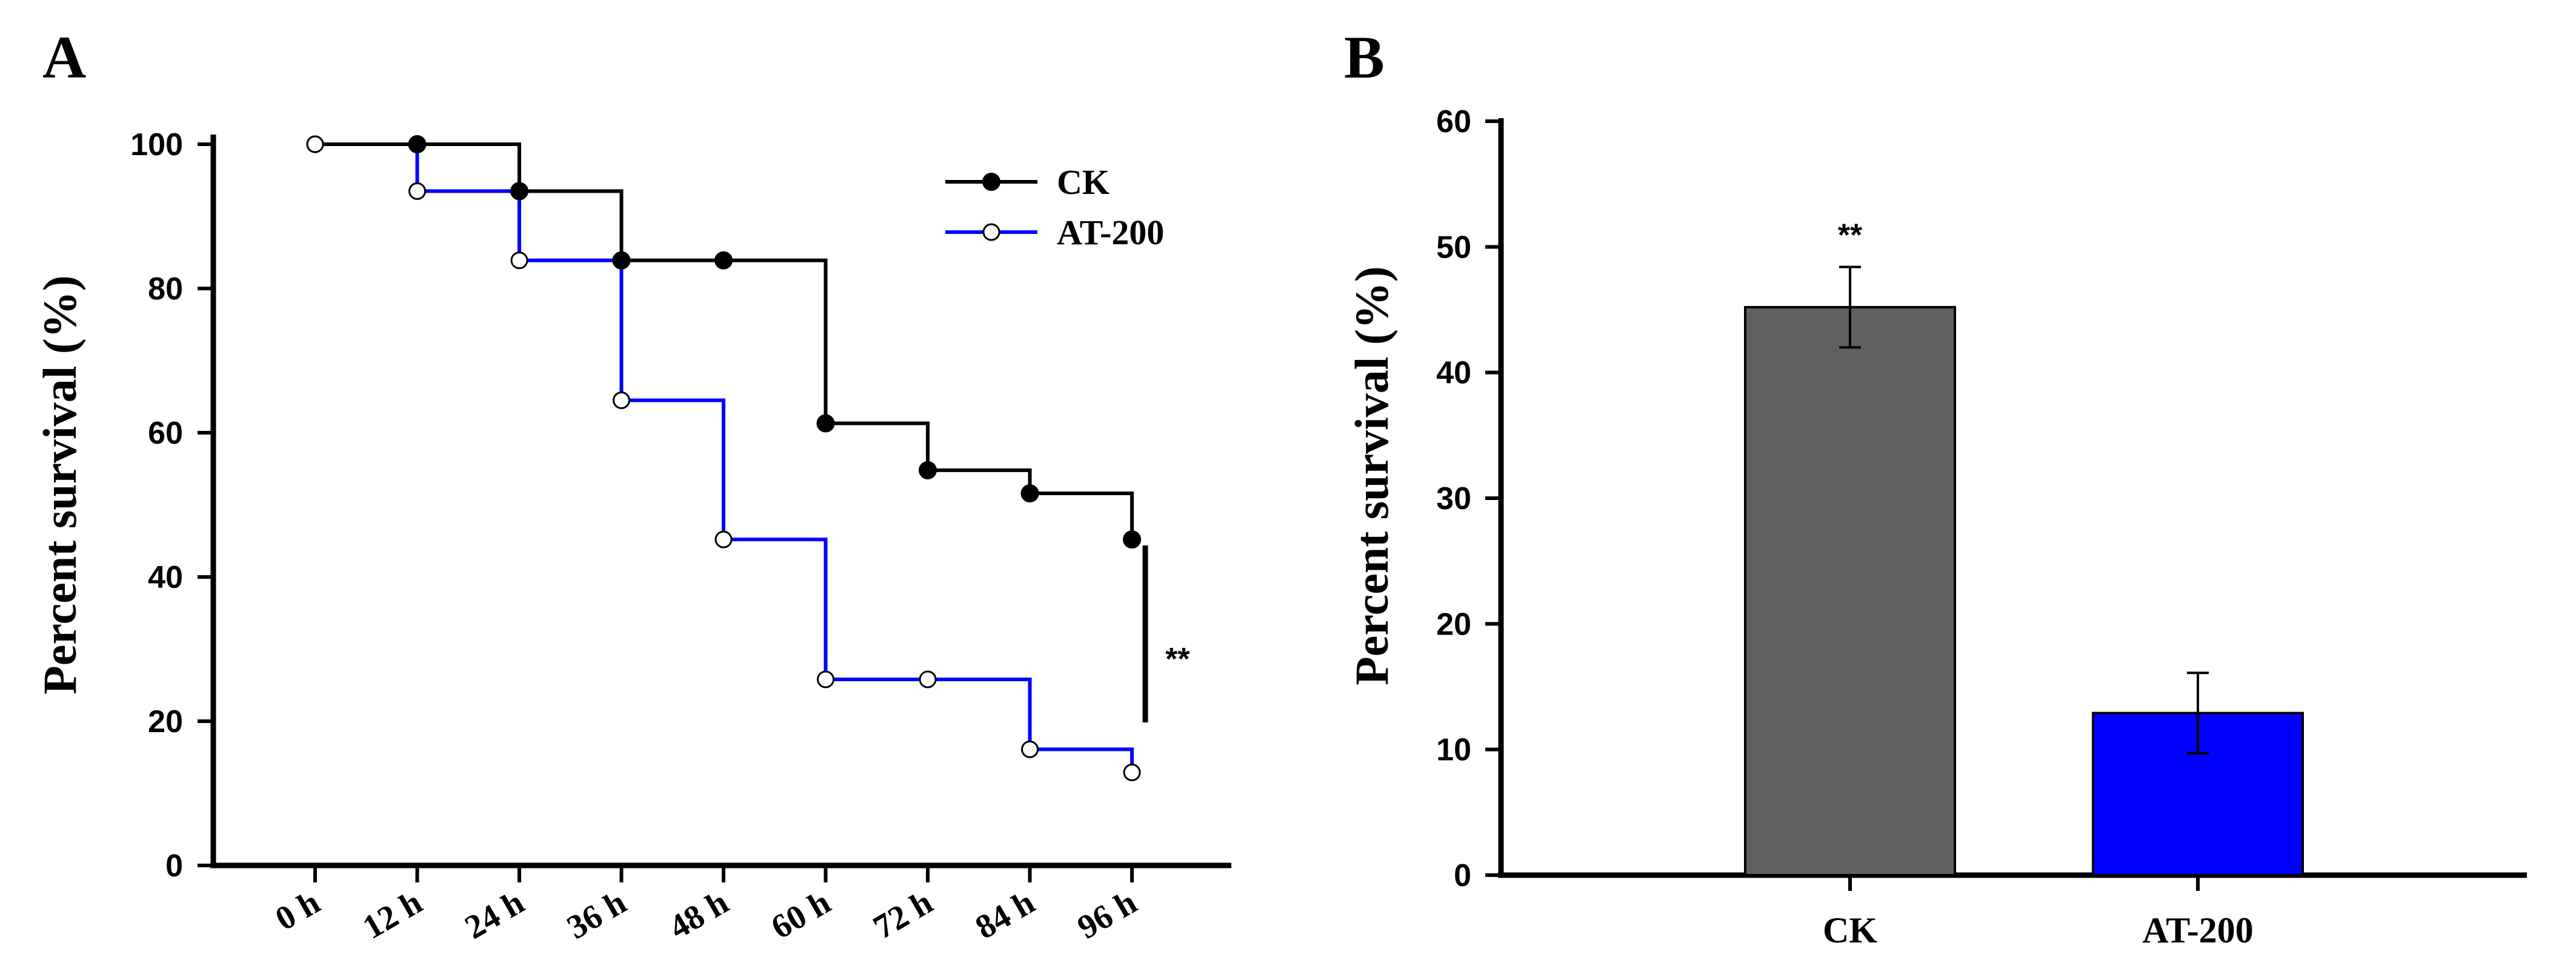 This screenshot has width=2576, height=980. What do you see at coordinates (1453, 498) in the screenshot?
I see `panel-b-y-tick-label: 30` at bounding box center [1453, 498].